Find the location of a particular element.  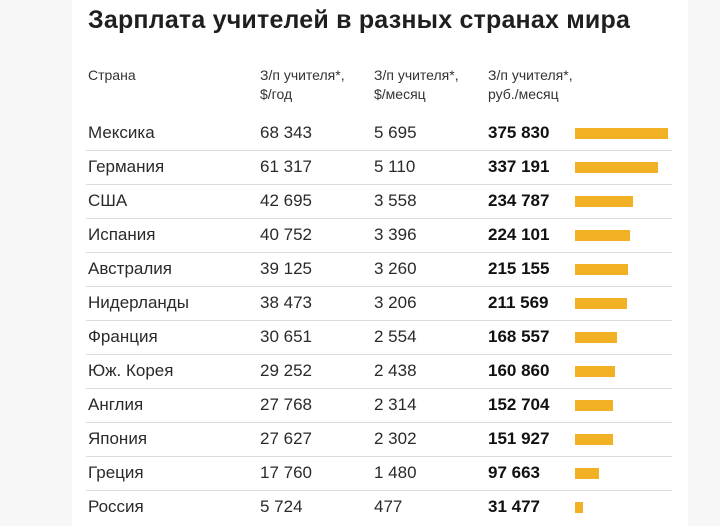

table-row: Австралия 39 125 3 260 215 155 is located at coordinates (379, 269).